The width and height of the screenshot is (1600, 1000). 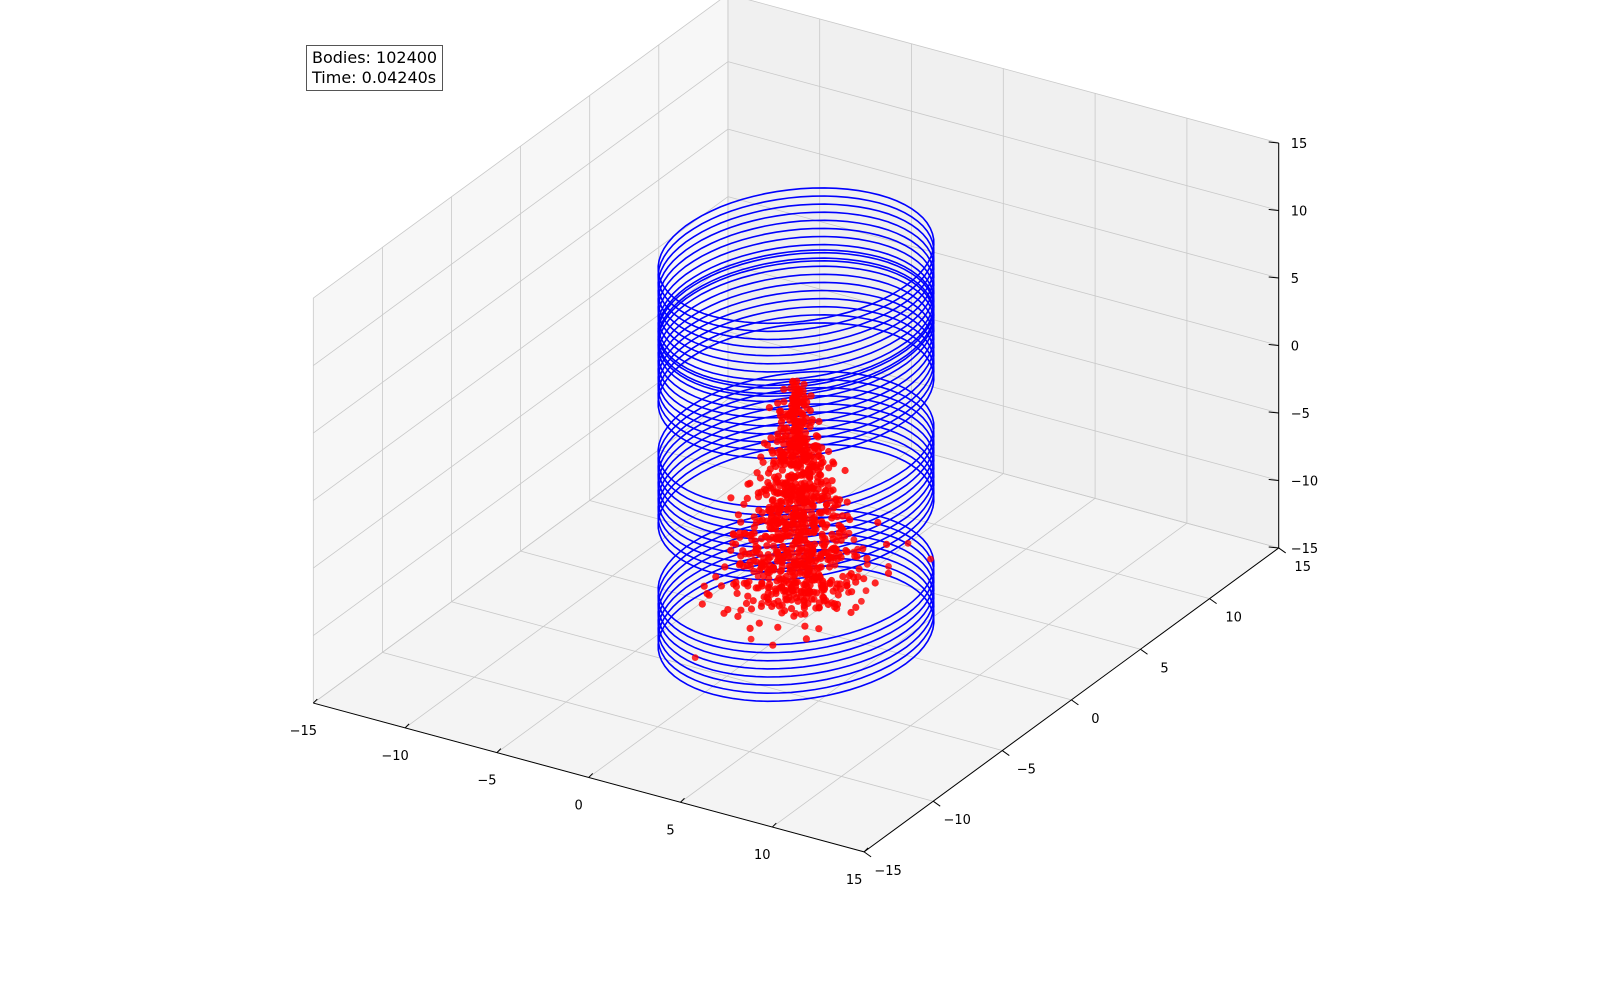 What do you see at coordinates (1075, 702) in the screenshot?
I see `y-tick-mark` at bounding box center [1075, 702].